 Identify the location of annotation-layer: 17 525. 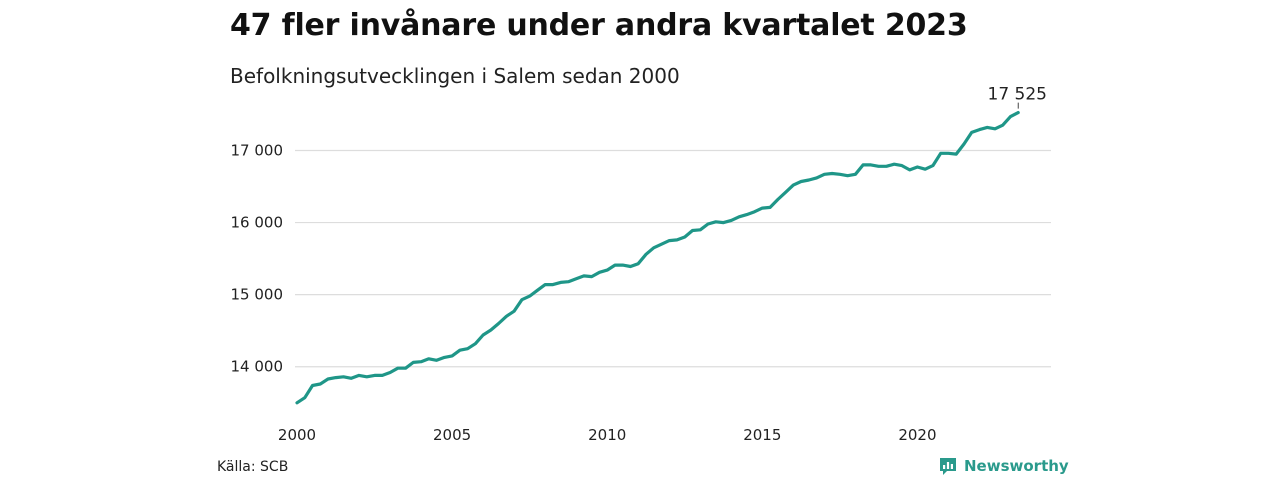
(1017, 97).